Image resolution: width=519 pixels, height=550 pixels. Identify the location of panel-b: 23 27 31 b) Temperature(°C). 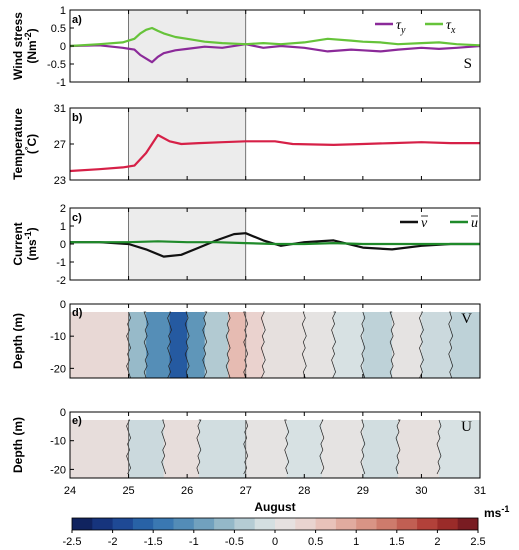
(246, 145).